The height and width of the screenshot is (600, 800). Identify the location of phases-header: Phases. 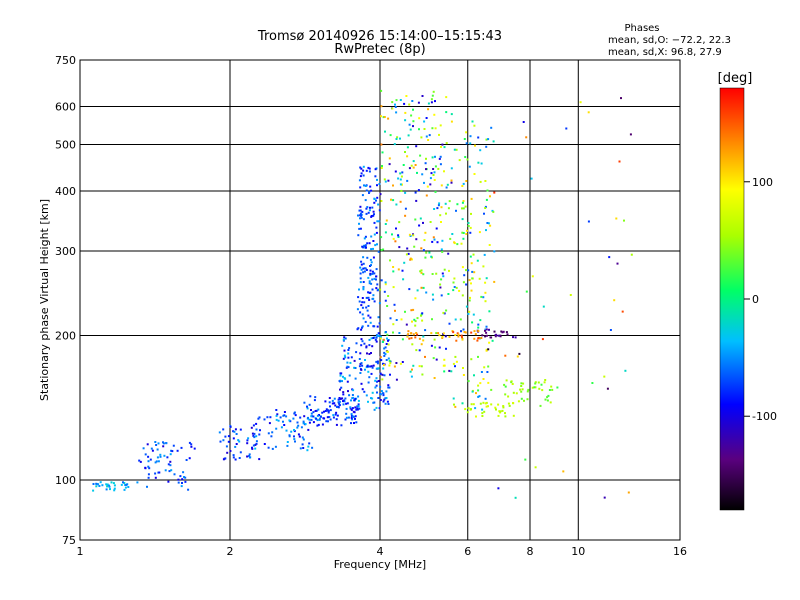
(641, 28).